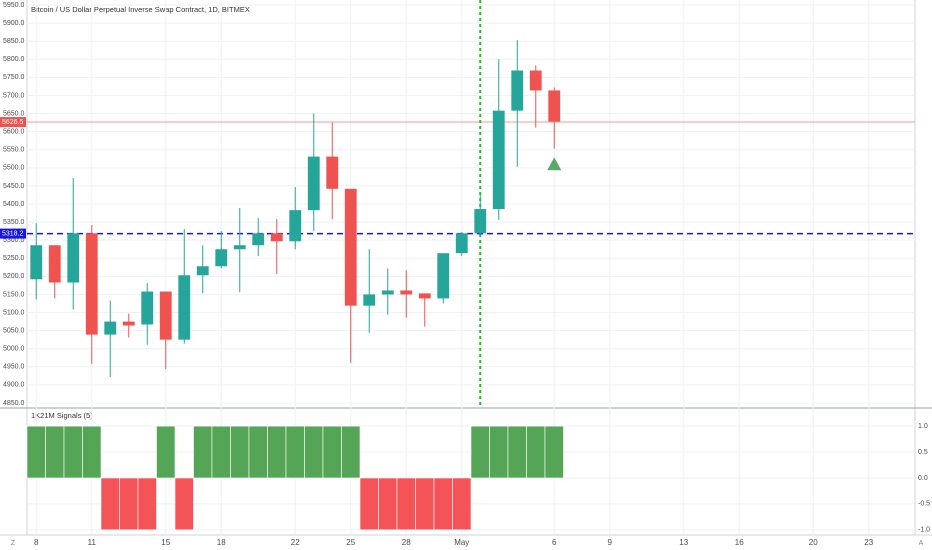 This screenshot has width=932, height=550. What do you see at coordinates (14, 330) in the screenshot?
I see `y-tick-label: 5050.0` at bounding box center [14, 330].